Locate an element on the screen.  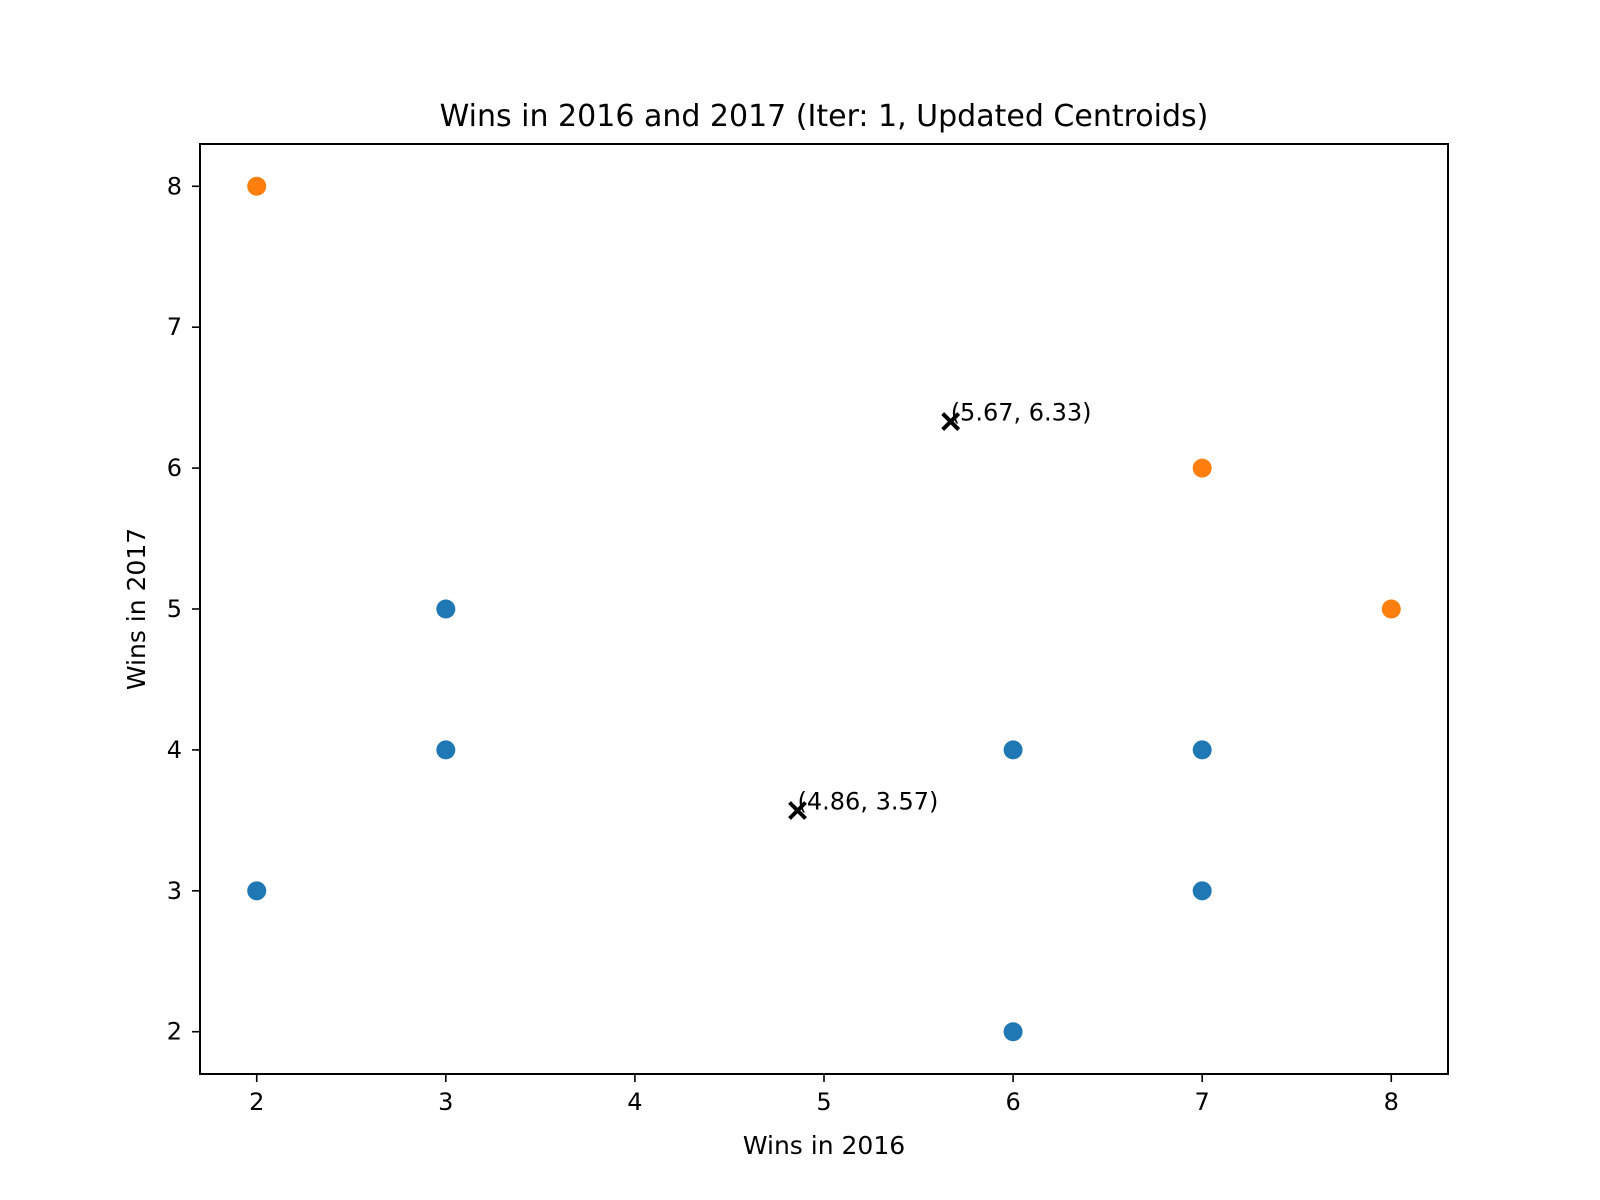
y-tick-label: 4 is located at coordinates (174, 750).